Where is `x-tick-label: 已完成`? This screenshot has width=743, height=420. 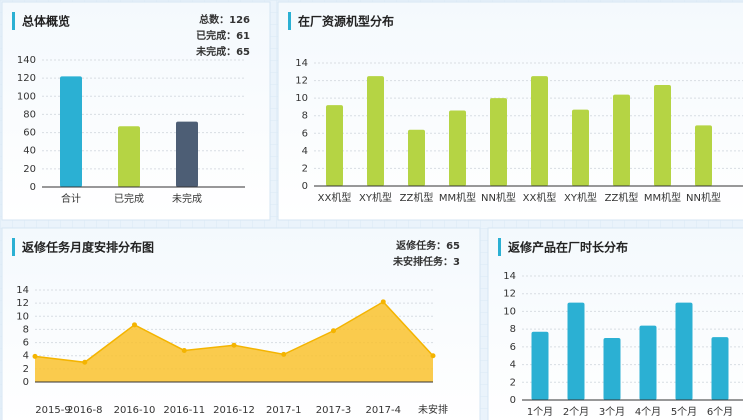 x-tick-label: 已完成 is located at coordinates (129, 198).